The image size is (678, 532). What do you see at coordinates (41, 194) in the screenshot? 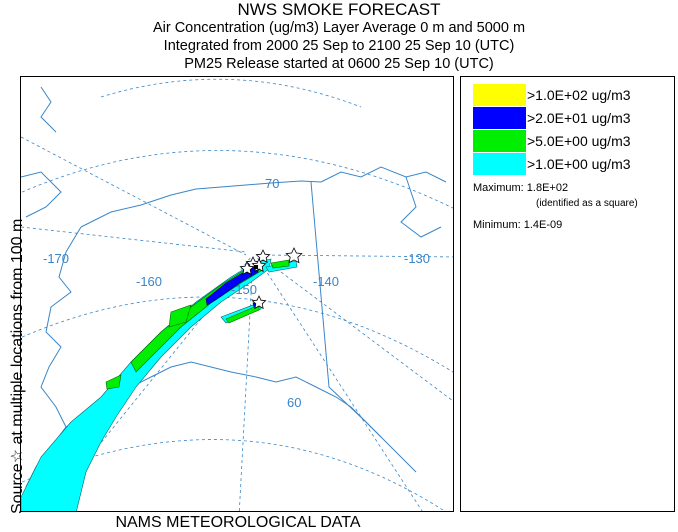
I see `chukotka-coast` at bounding box center [41, 194].